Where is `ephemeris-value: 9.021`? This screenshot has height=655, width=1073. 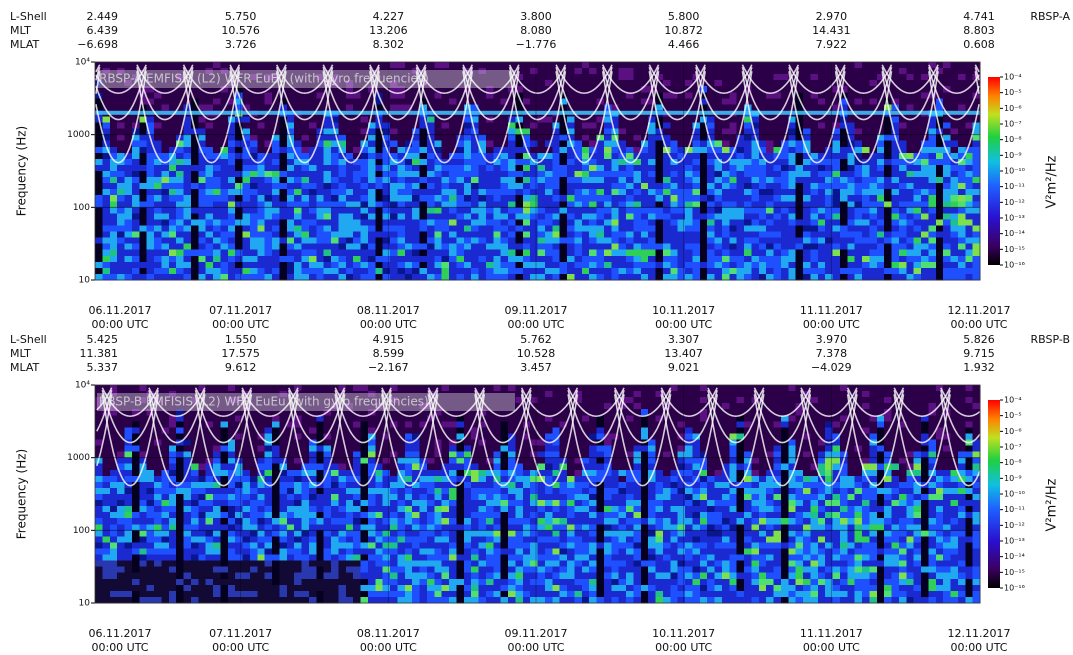
ephemeris-value: 9.021 is located at coordinates (684, 367).